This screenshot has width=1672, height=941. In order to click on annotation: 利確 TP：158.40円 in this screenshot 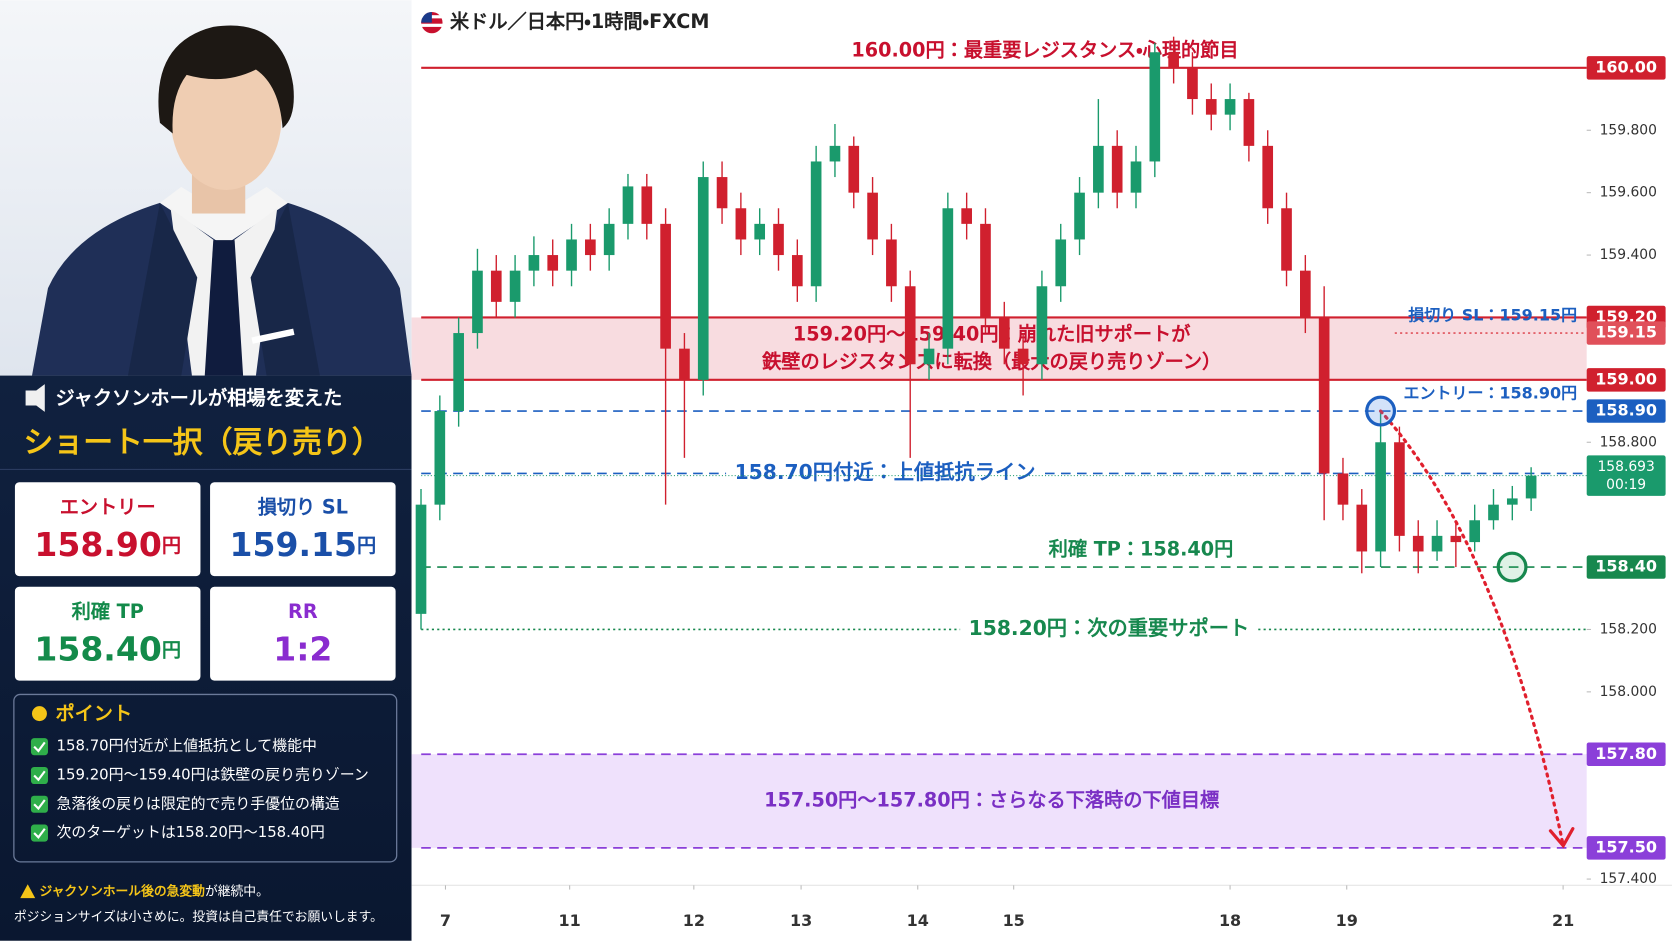, I will do `click(1141, 549)`.